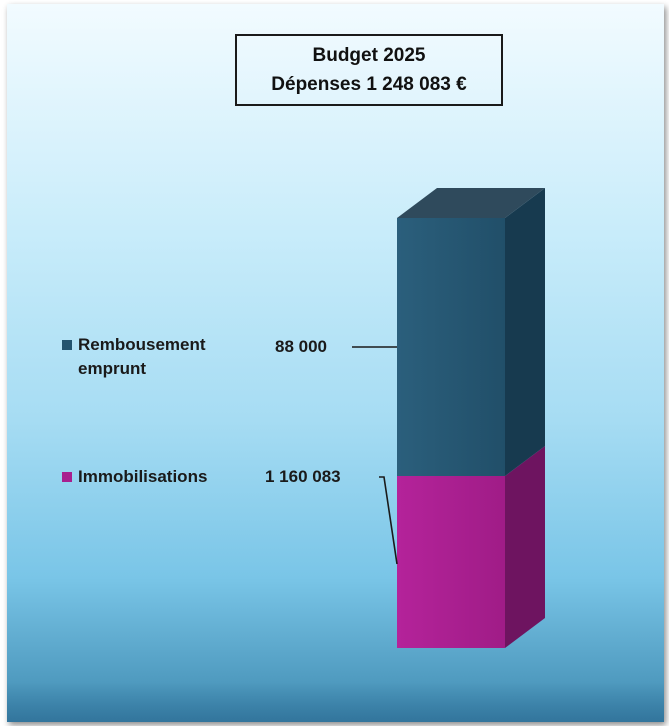 The width and height of the screenshot is (669, 726). Describe the element at coordinates (369, 70) in the screenshot. I see `chart-title-box: Budget 2025 Dépenses 1 248 083 €` at that location.